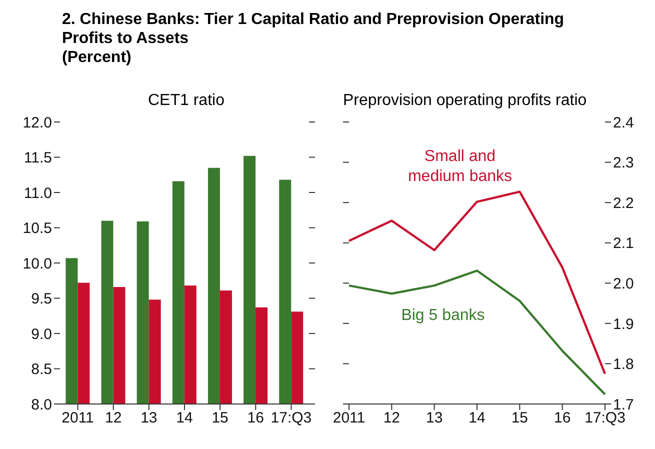 The width and height of the screenshot is (655, 449). Describe the element at coordinates (623, 324) in the screenshot. I see `y2-tick-label: 1.9` at that location.